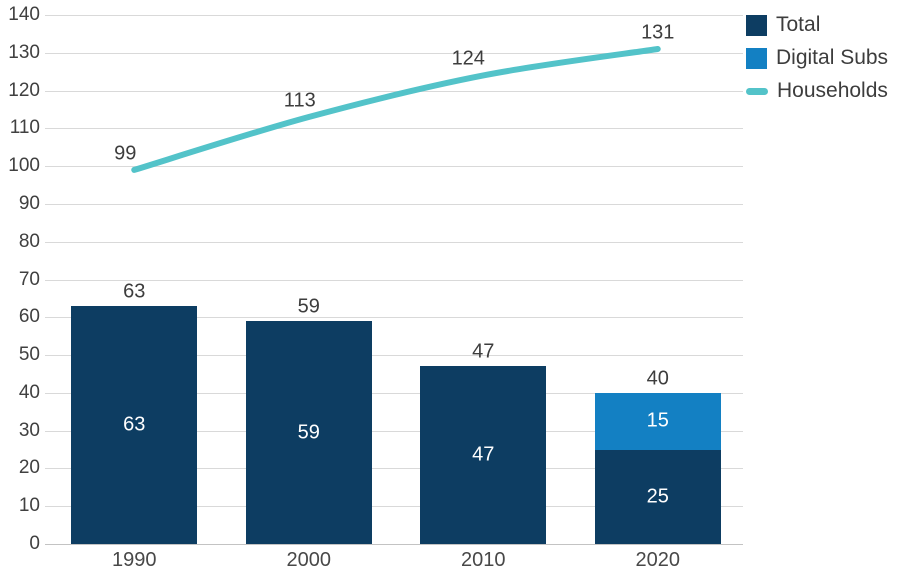 The image size is (900, 574). Describe the element at coordinates (756, 58) in the screenshot. I see `legend-swatch-digital-subs` at that location.